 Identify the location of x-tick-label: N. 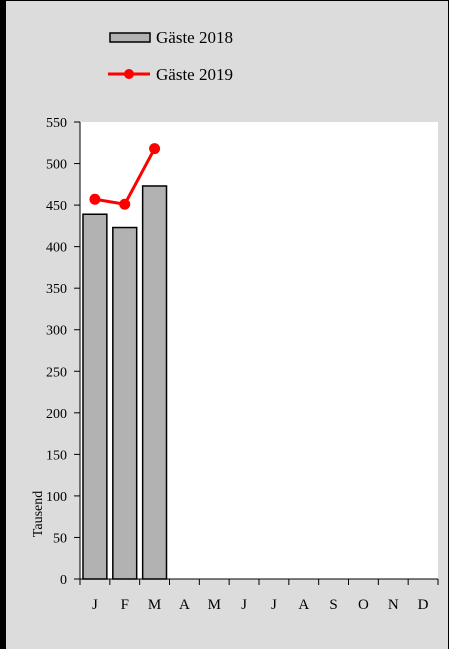
(393, 605).